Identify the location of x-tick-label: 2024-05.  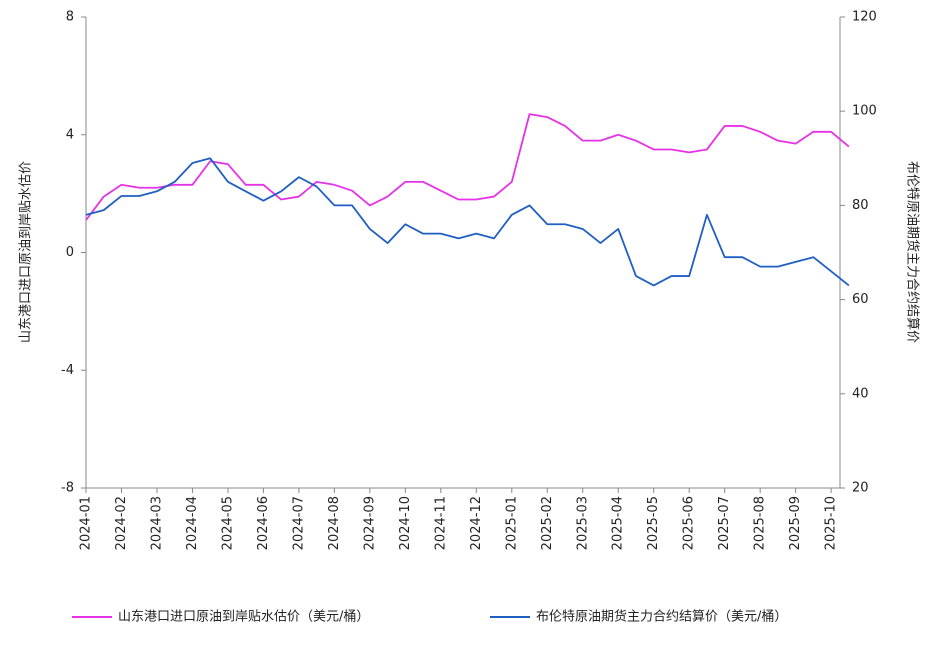
(227, 523).